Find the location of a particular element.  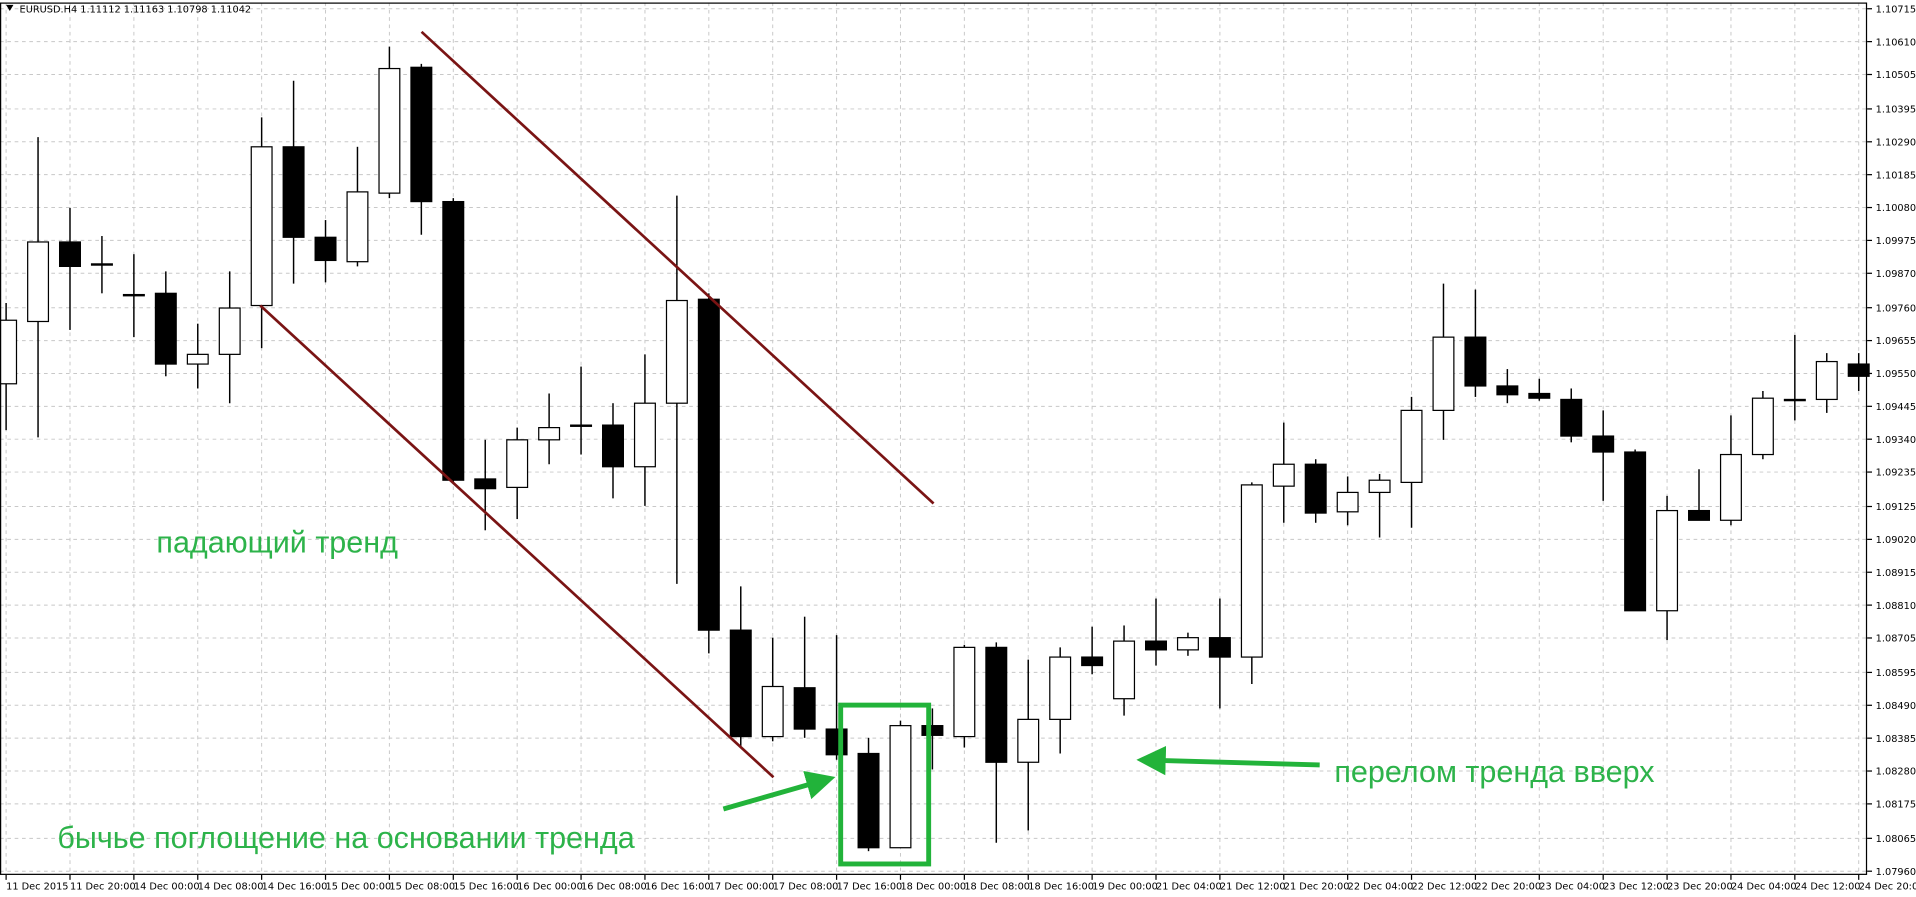

y-tick-label: 1.10610 is located at coordinates (1896, 42).